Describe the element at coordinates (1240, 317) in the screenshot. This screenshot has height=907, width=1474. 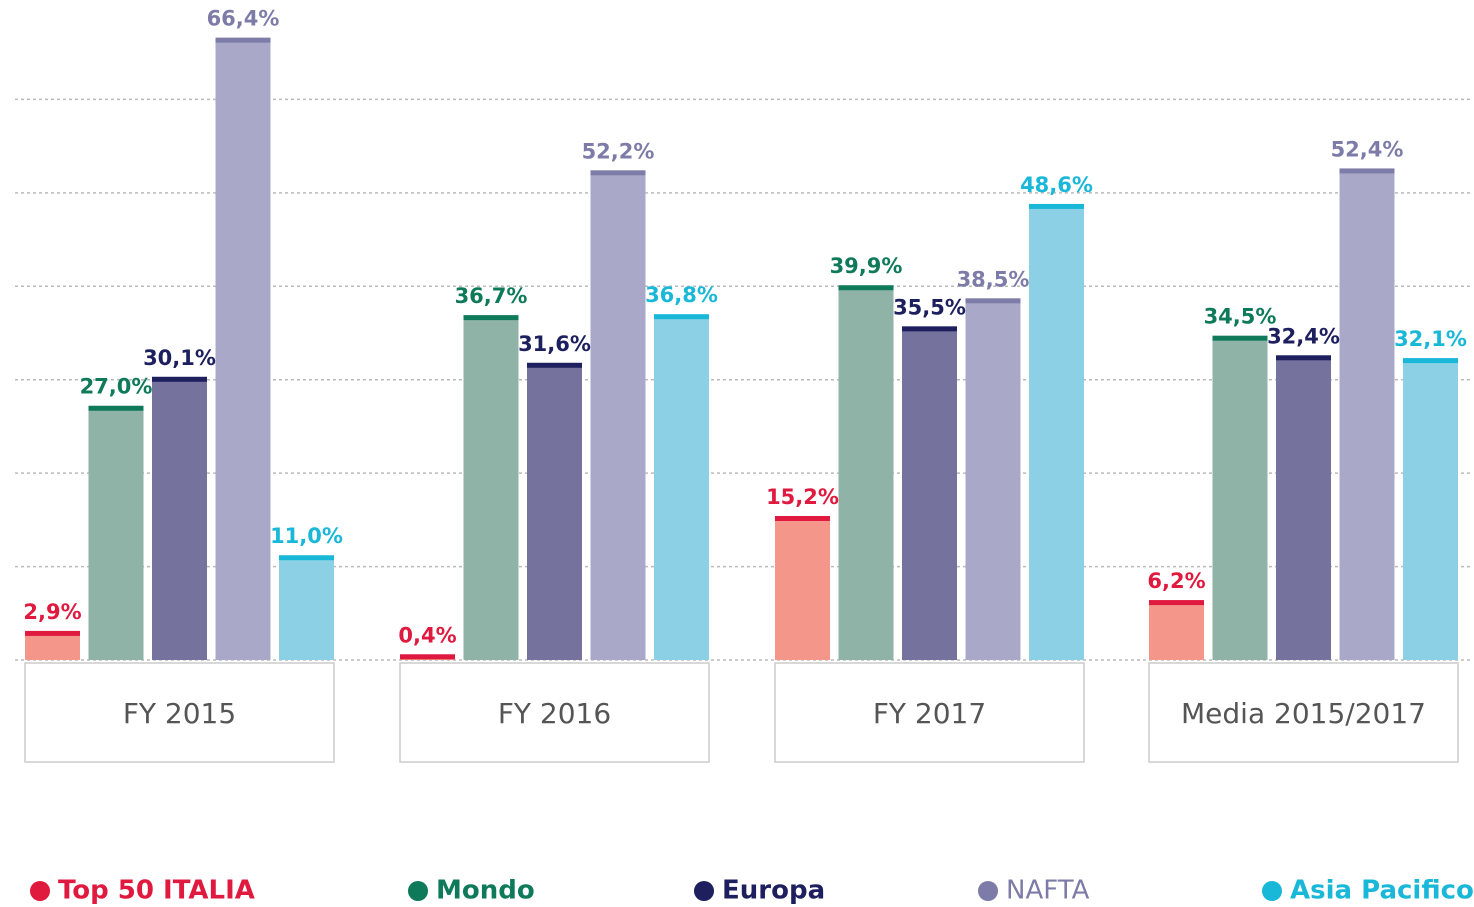
I see `value-label: 34,5%` at that location.